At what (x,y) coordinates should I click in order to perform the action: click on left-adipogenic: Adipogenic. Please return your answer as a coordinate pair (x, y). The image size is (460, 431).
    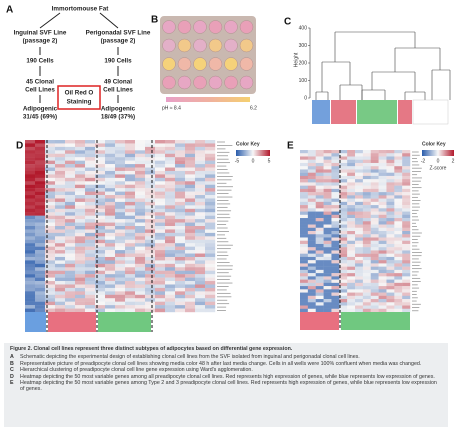
    Looking at the image, I should click on (40, 109).